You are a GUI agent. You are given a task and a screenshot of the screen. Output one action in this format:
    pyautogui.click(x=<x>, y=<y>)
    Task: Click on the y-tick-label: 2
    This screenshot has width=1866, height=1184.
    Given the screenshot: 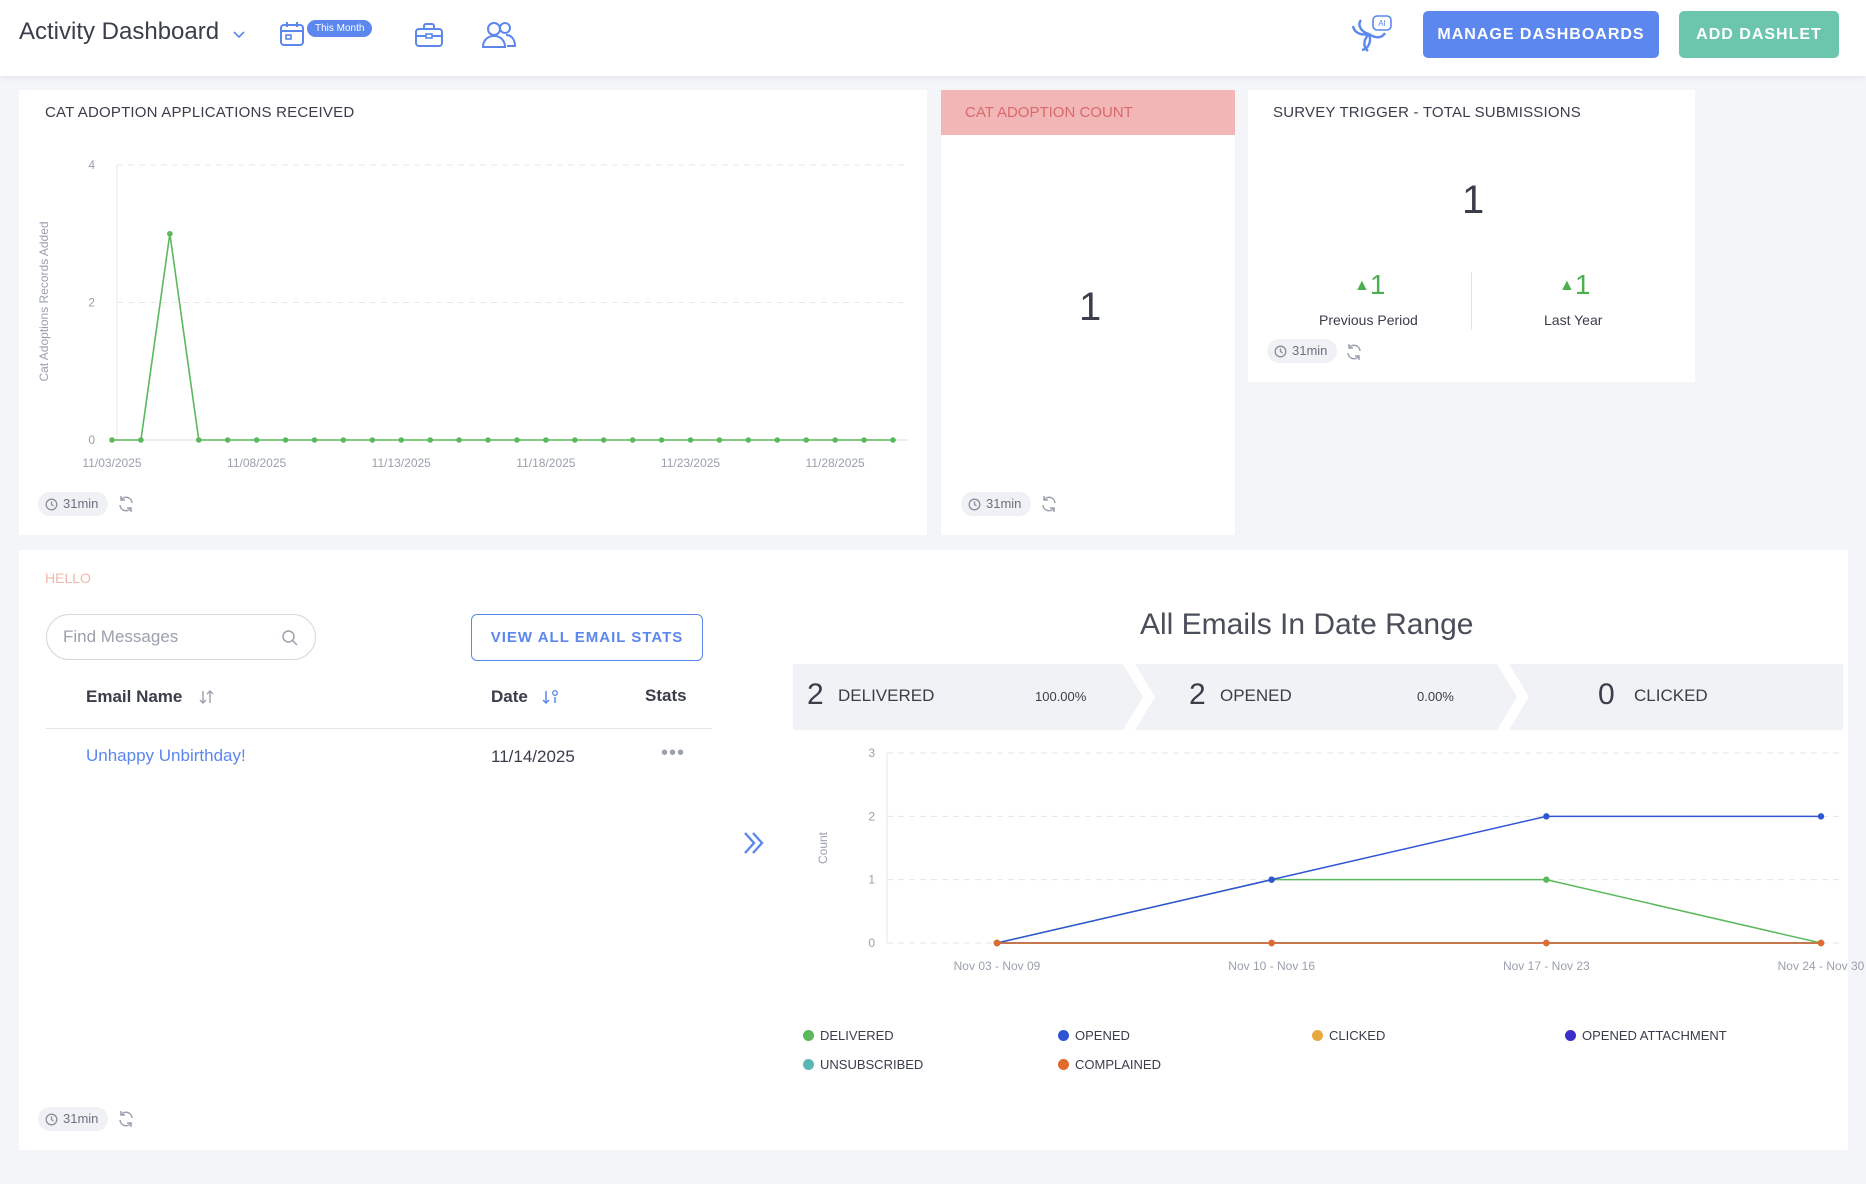 What is the action you would take?
    pyautogui.click(x=91, y=303)
    